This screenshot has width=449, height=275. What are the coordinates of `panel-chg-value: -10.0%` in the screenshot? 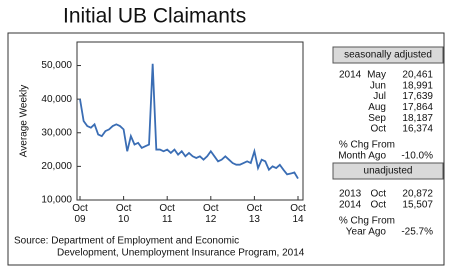 It's located at (417, 156).